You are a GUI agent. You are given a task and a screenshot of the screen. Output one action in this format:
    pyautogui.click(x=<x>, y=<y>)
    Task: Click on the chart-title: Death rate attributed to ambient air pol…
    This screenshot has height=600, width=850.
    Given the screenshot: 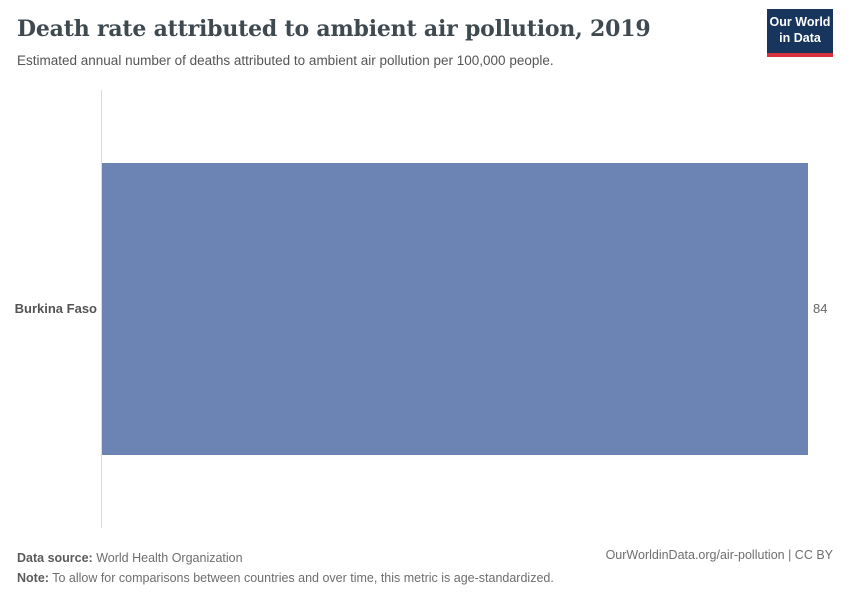 What is the action you would take?
    pyautogui.click(x=334, y=29)
    